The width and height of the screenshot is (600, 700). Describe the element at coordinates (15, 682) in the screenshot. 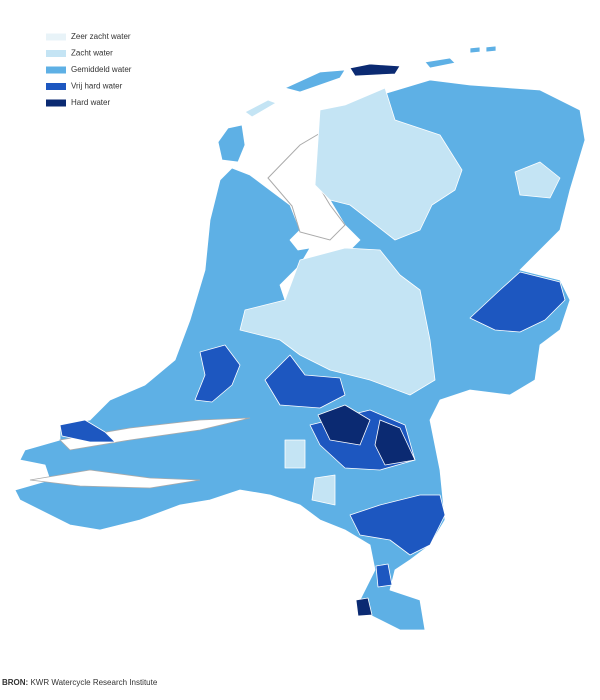

I see `source-label: BRON:` at that location.